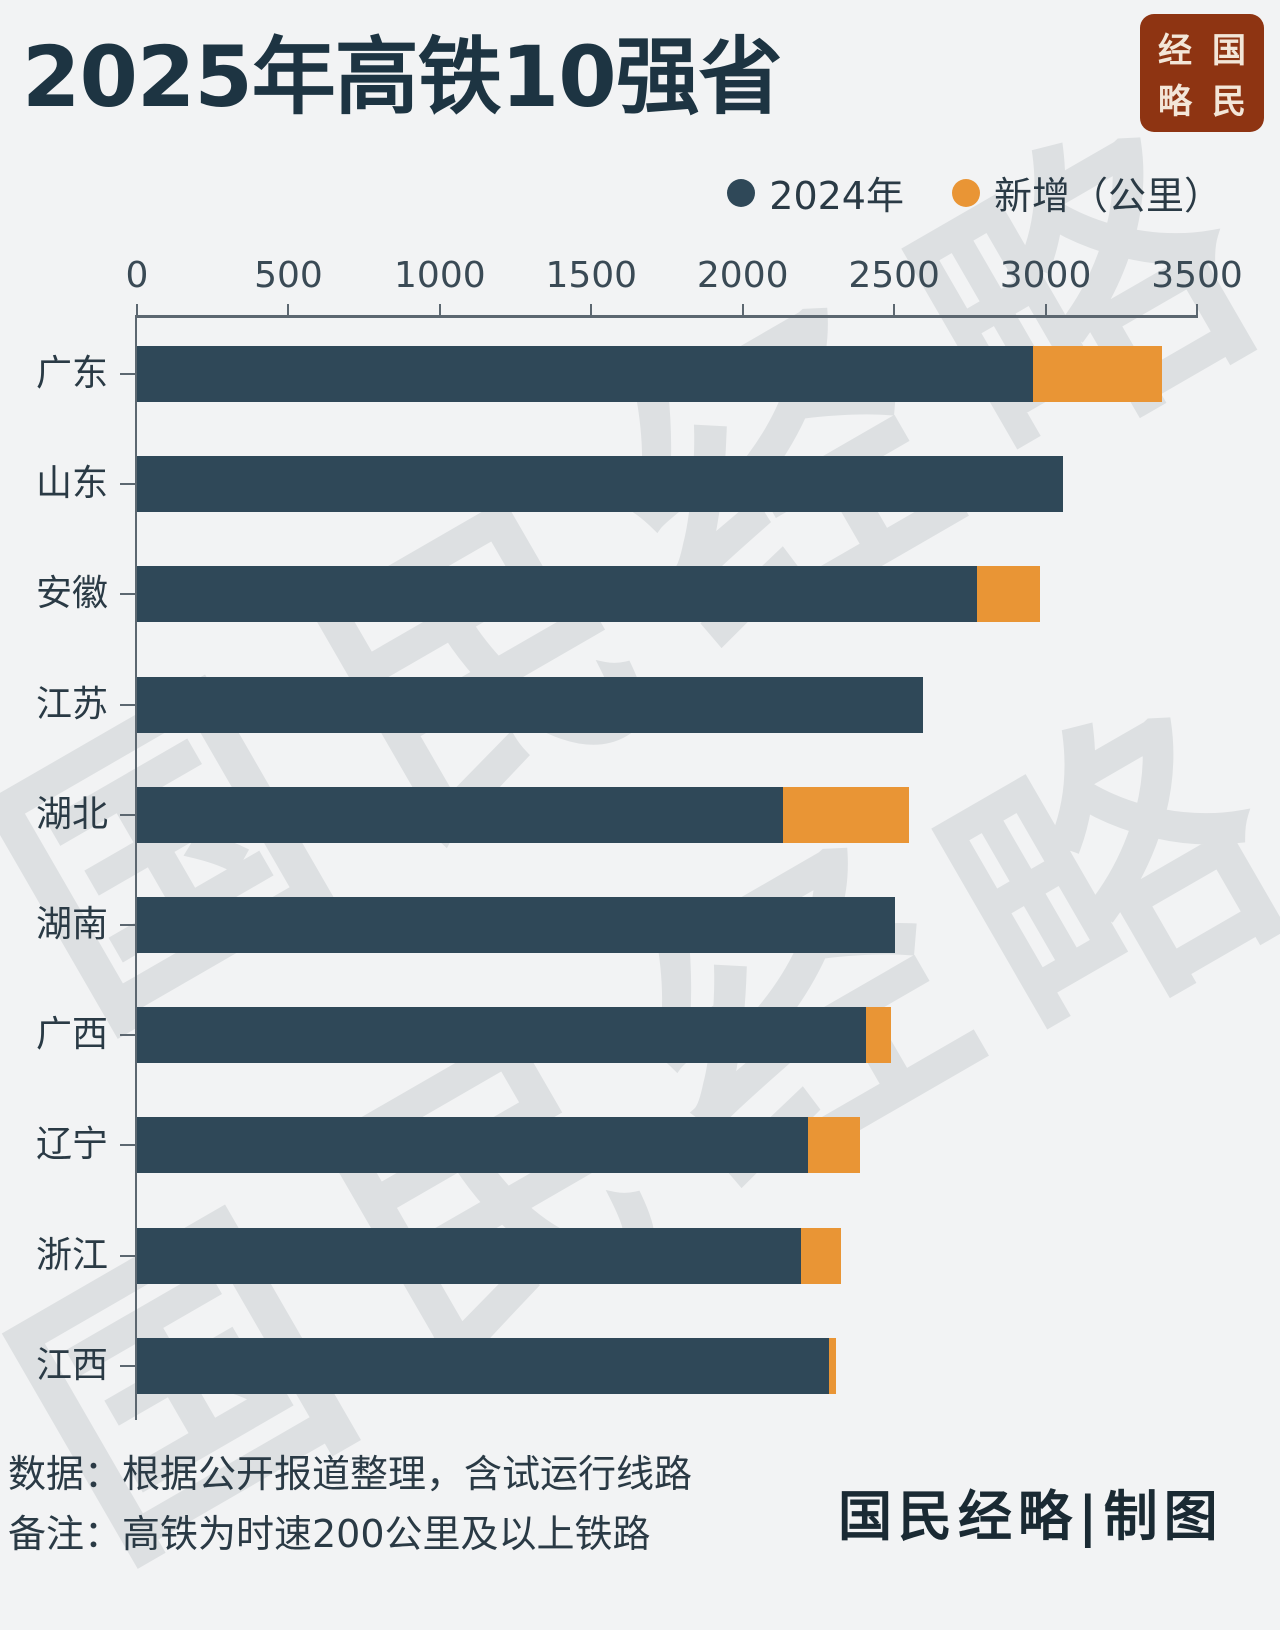 The height and width of the screenshot is (1630, 1280). Describe the element at coordinates (1202, 73) in the screenshot. I see `brand-seal-logo: 经 国 略 民` at that location.